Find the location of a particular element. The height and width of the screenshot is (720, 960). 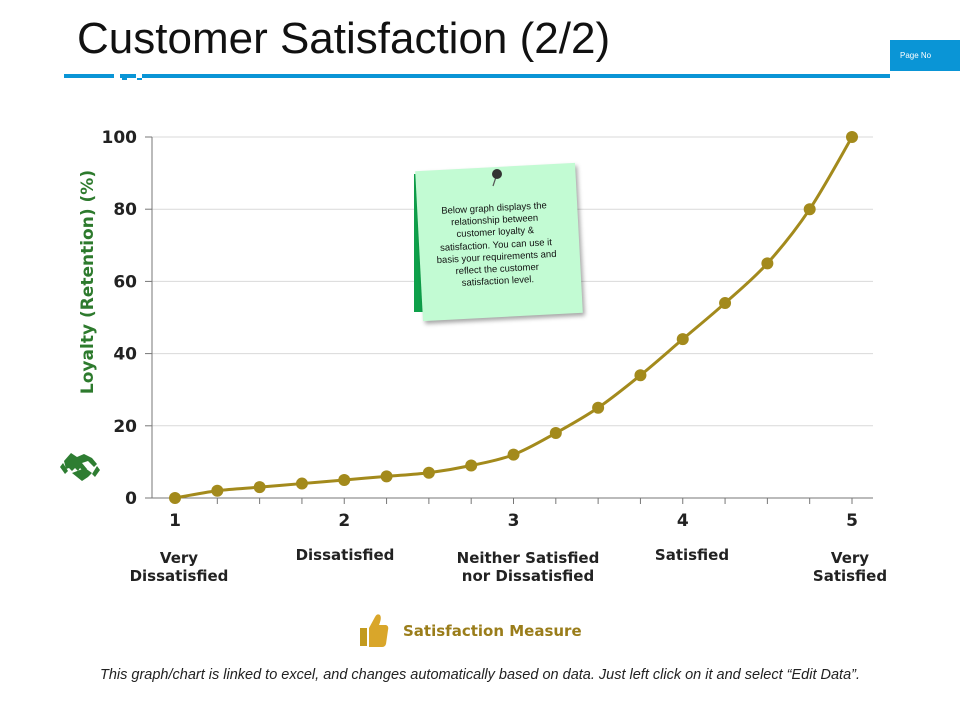

category-label-very-dissatisfied: Very Dissatisfied is located at coordinates (179, 567).